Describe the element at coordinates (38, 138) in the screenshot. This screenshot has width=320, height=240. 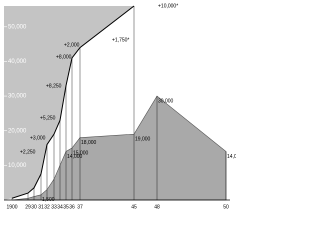
I see `annotation: +3,000` at that location.